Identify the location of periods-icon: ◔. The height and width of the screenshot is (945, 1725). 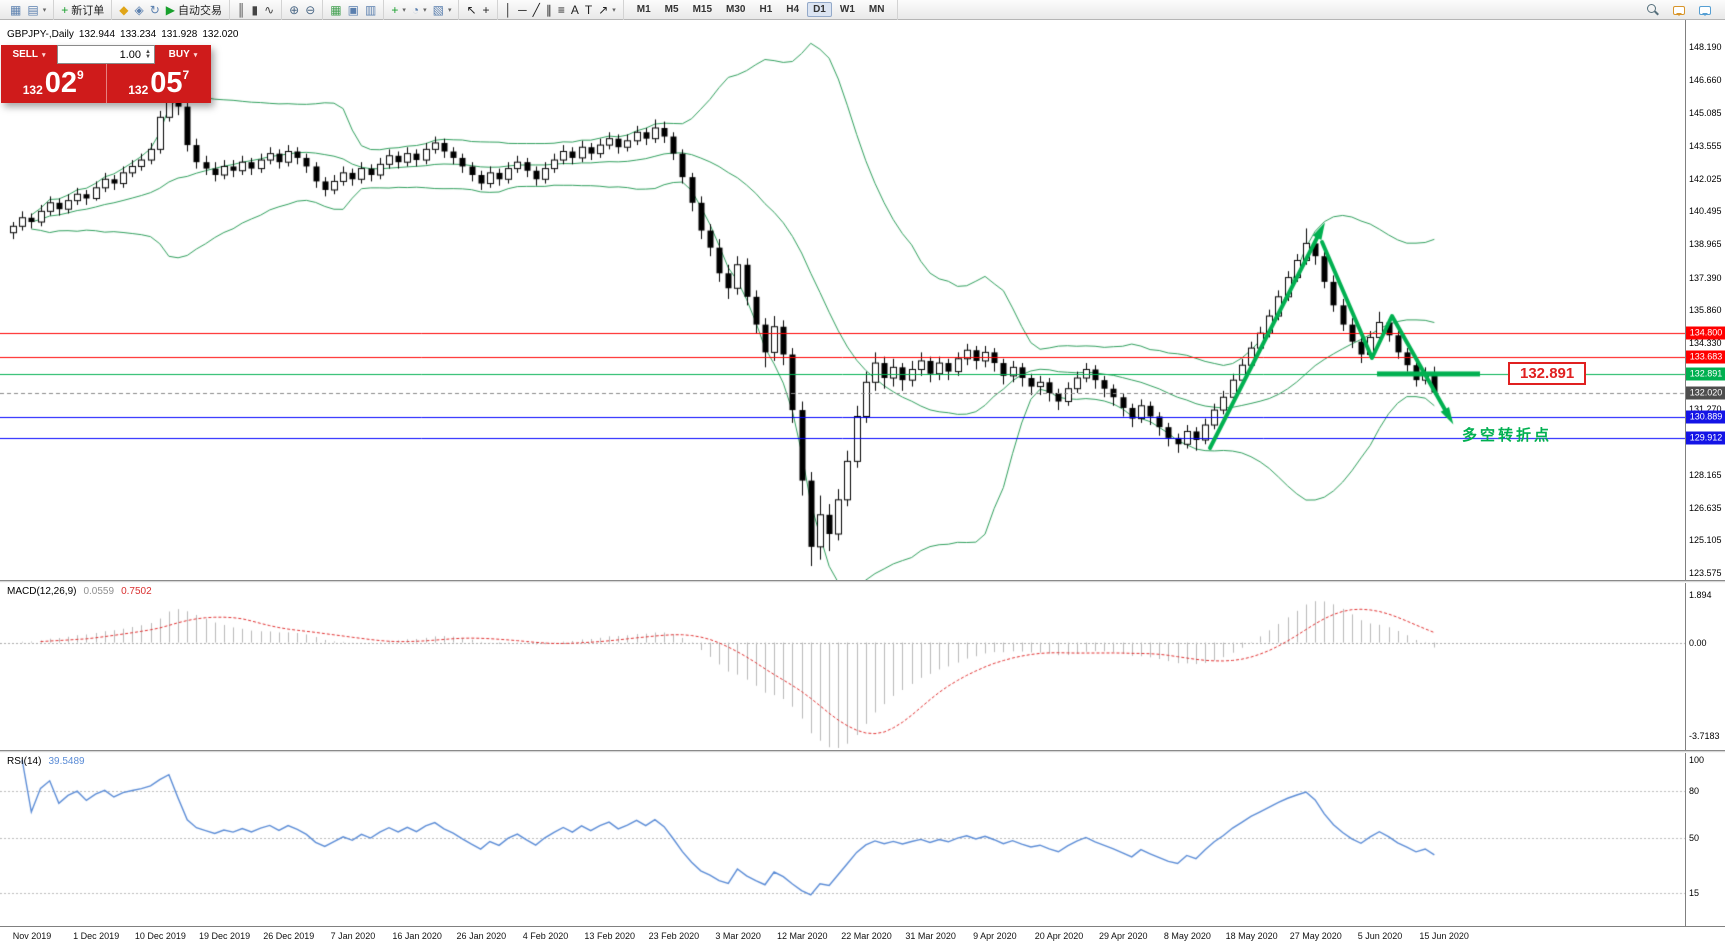
(415, 9).